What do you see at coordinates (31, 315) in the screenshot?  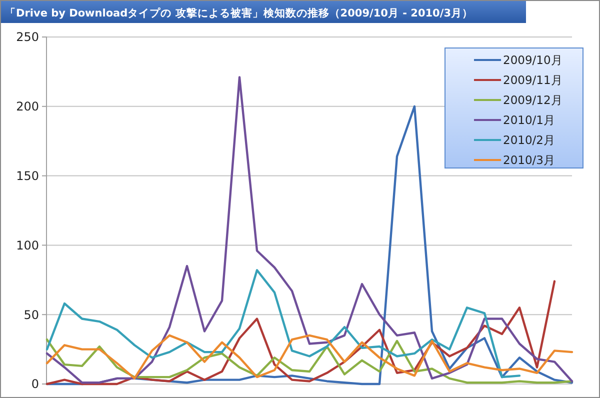 I see `y-tick-label: 50` at bounding box center [31, 315].